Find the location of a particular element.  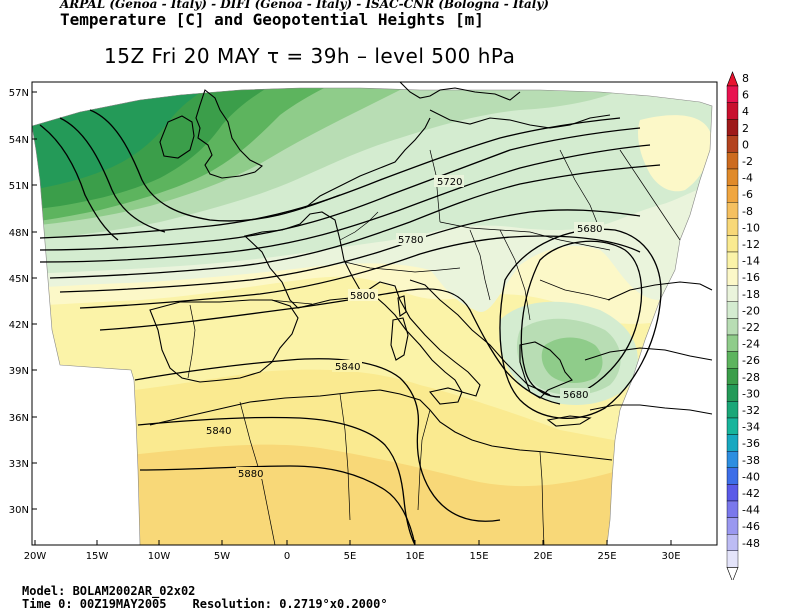

time-zero: Time 0: 00Z19MAY2005 is located at coordinates (94, 604).